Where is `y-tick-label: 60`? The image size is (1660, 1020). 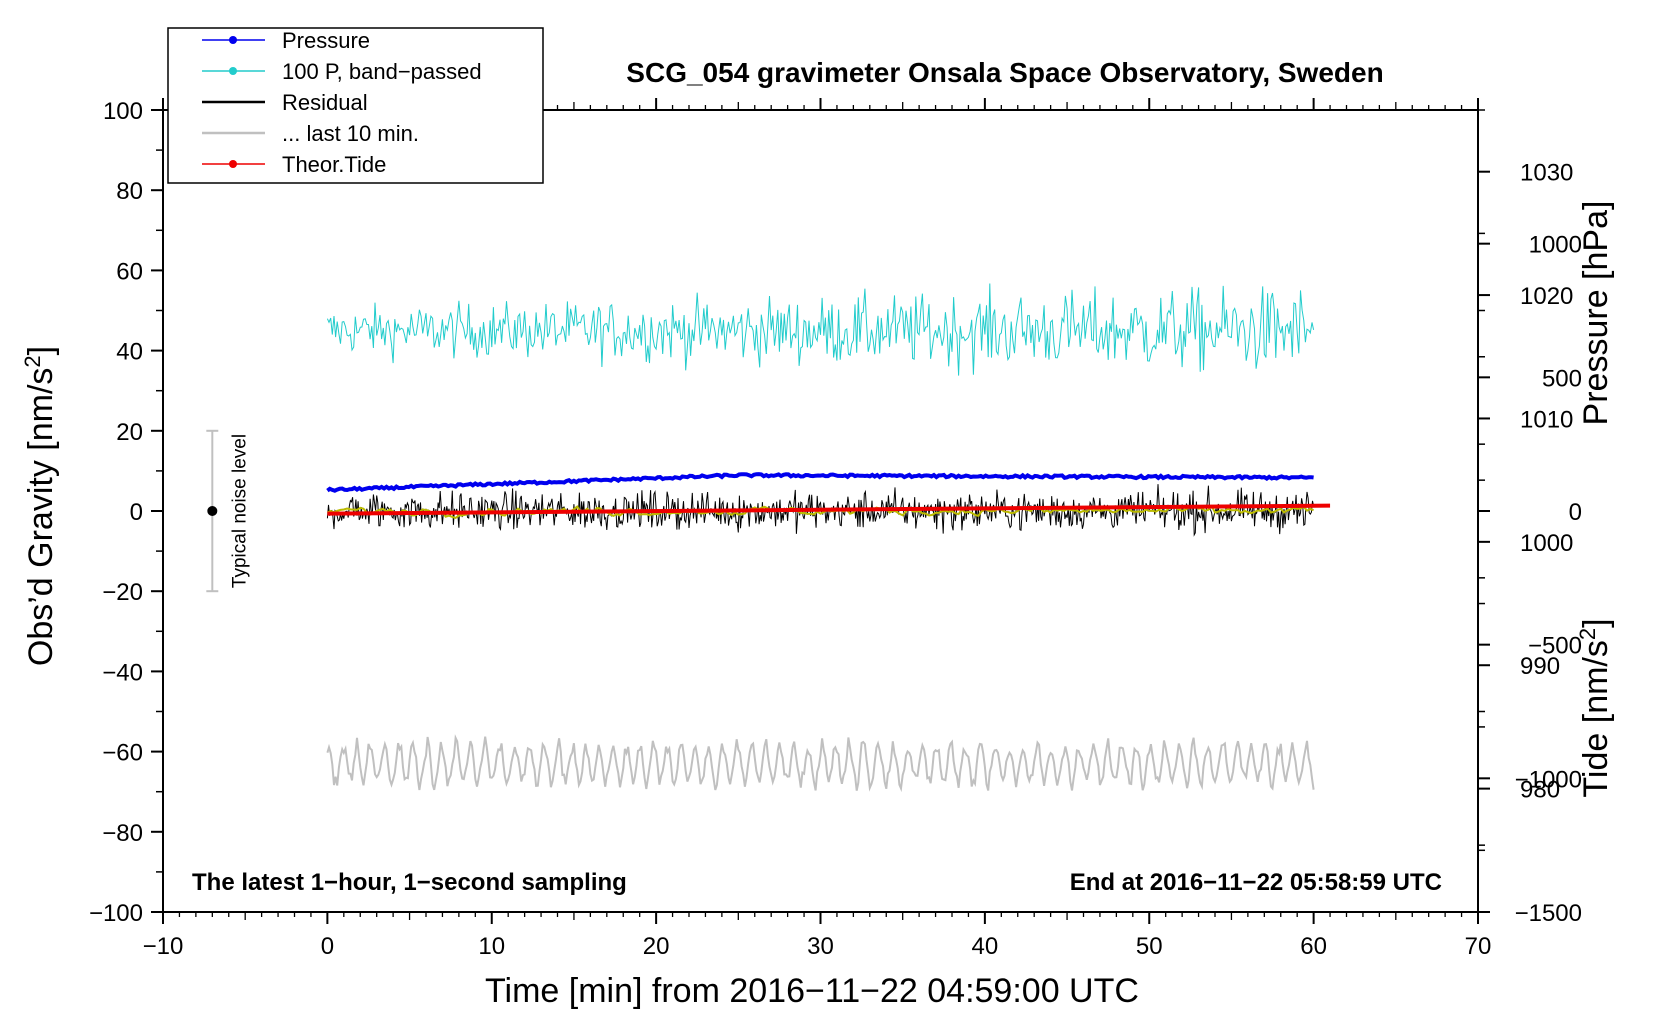 y-tick-label: 60 is located at coordinates (129, 271).